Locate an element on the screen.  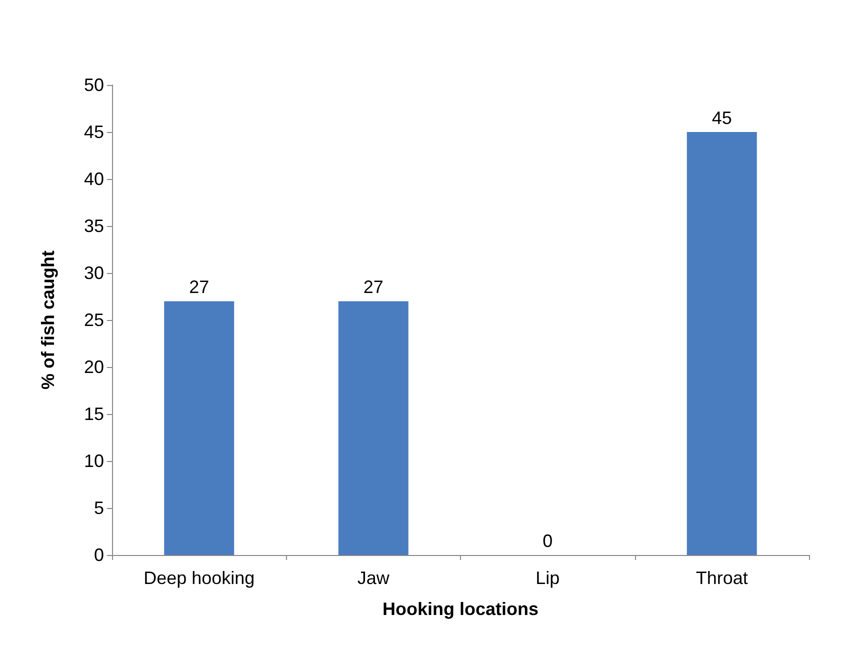
y-tick-label: 25 is located at coordinates (94, 320).